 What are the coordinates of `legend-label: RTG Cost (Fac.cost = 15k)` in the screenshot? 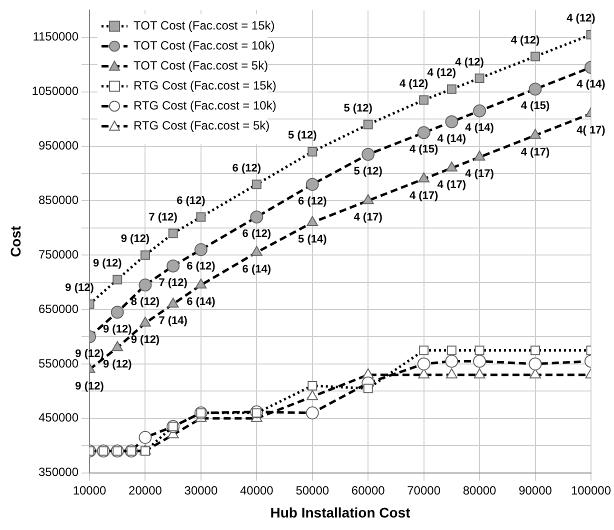 It's located at (205, 85).